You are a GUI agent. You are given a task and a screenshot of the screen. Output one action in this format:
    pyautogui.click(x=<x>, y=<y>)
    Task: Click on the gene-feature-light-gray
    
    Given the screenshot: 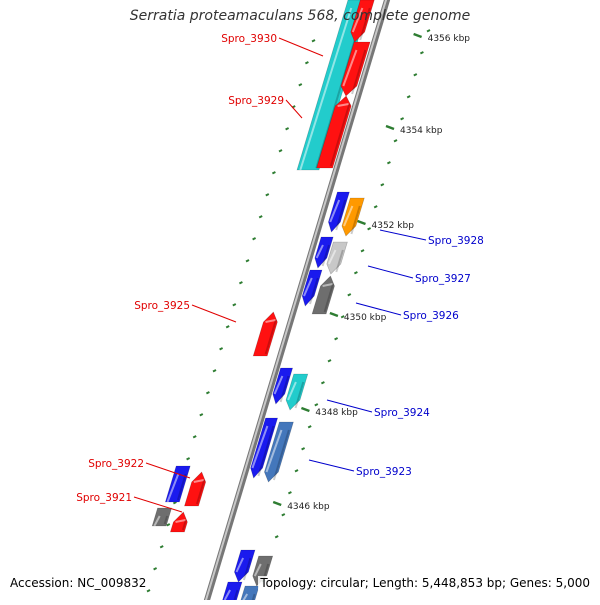 What is the action you would take?
    pyautogui.click(x=337, y=258)
    